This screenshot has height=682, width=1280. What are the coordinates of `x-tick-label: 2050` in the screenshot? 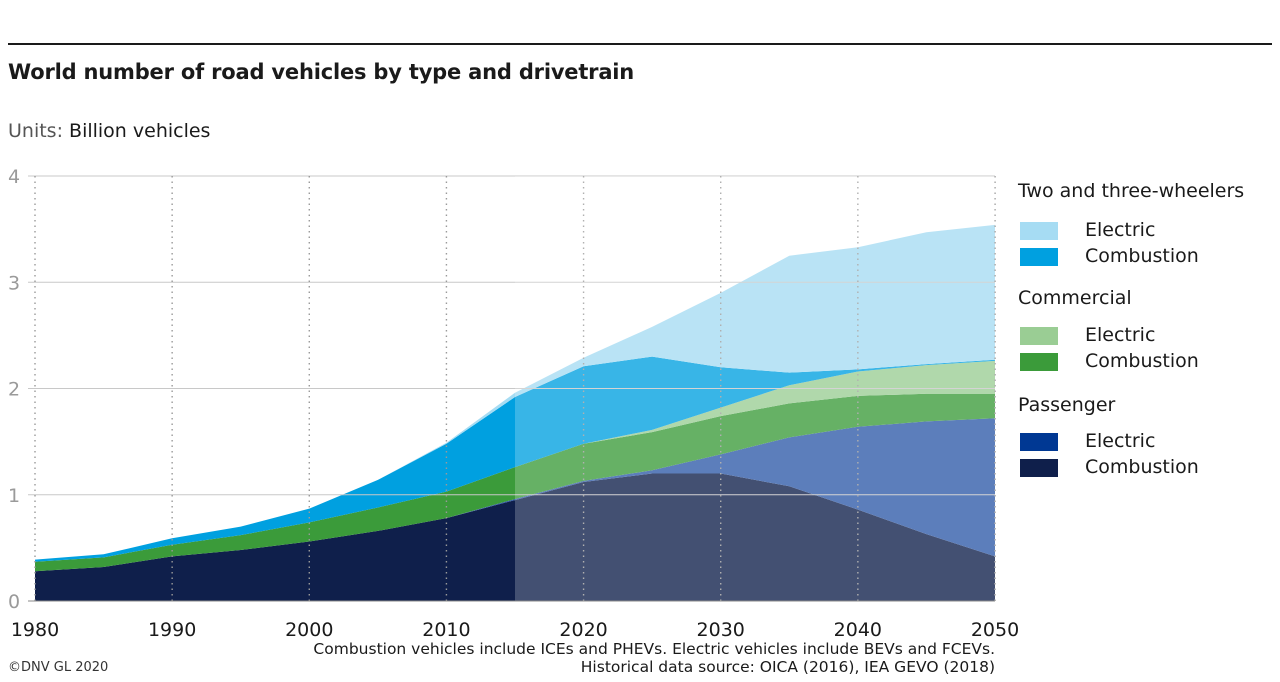 It's located at (995, 630).